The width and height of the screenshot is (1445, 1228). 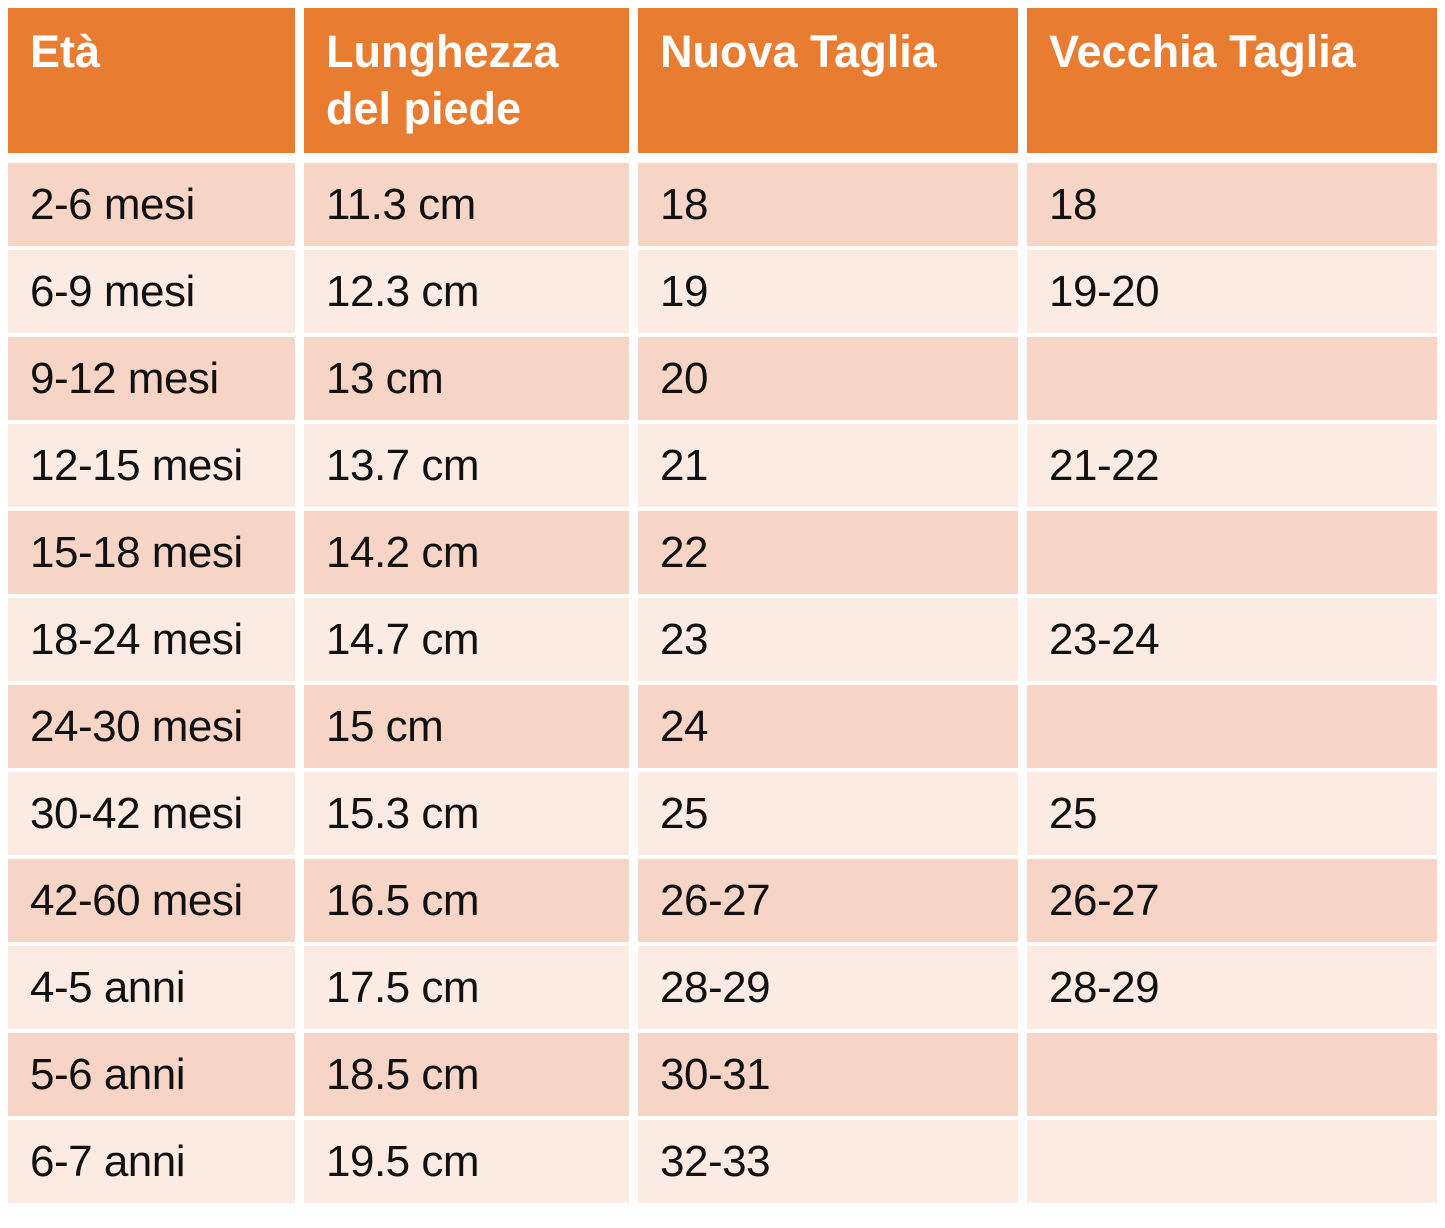 I want to click on table-cell-nuova: 28-29, so click(x=828, y=987).